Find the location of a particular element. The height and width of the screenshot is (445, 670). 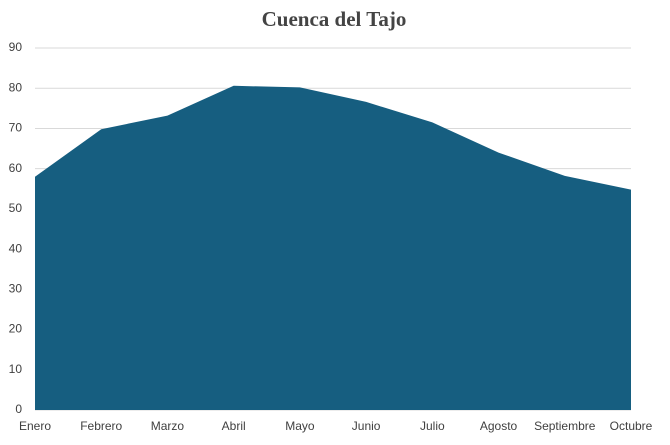

x-tick-label: Agosto is located at coordinates (499, 426).